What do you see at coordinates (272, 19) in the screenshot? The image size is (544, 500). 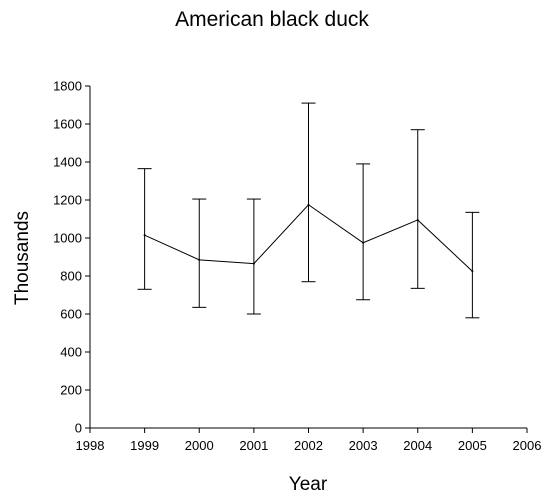 I see `chart-title: American black duck` at bounding box center [272, 19].